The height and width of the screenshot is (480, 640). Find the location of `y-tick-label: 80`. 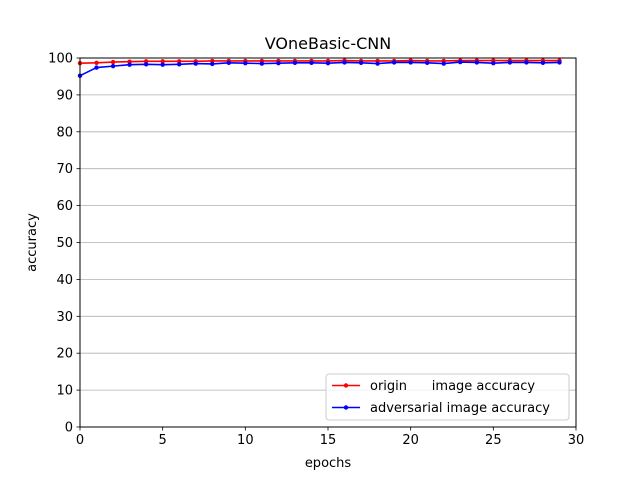

y-tick-label: 80 is located at coordinates (64, 132).